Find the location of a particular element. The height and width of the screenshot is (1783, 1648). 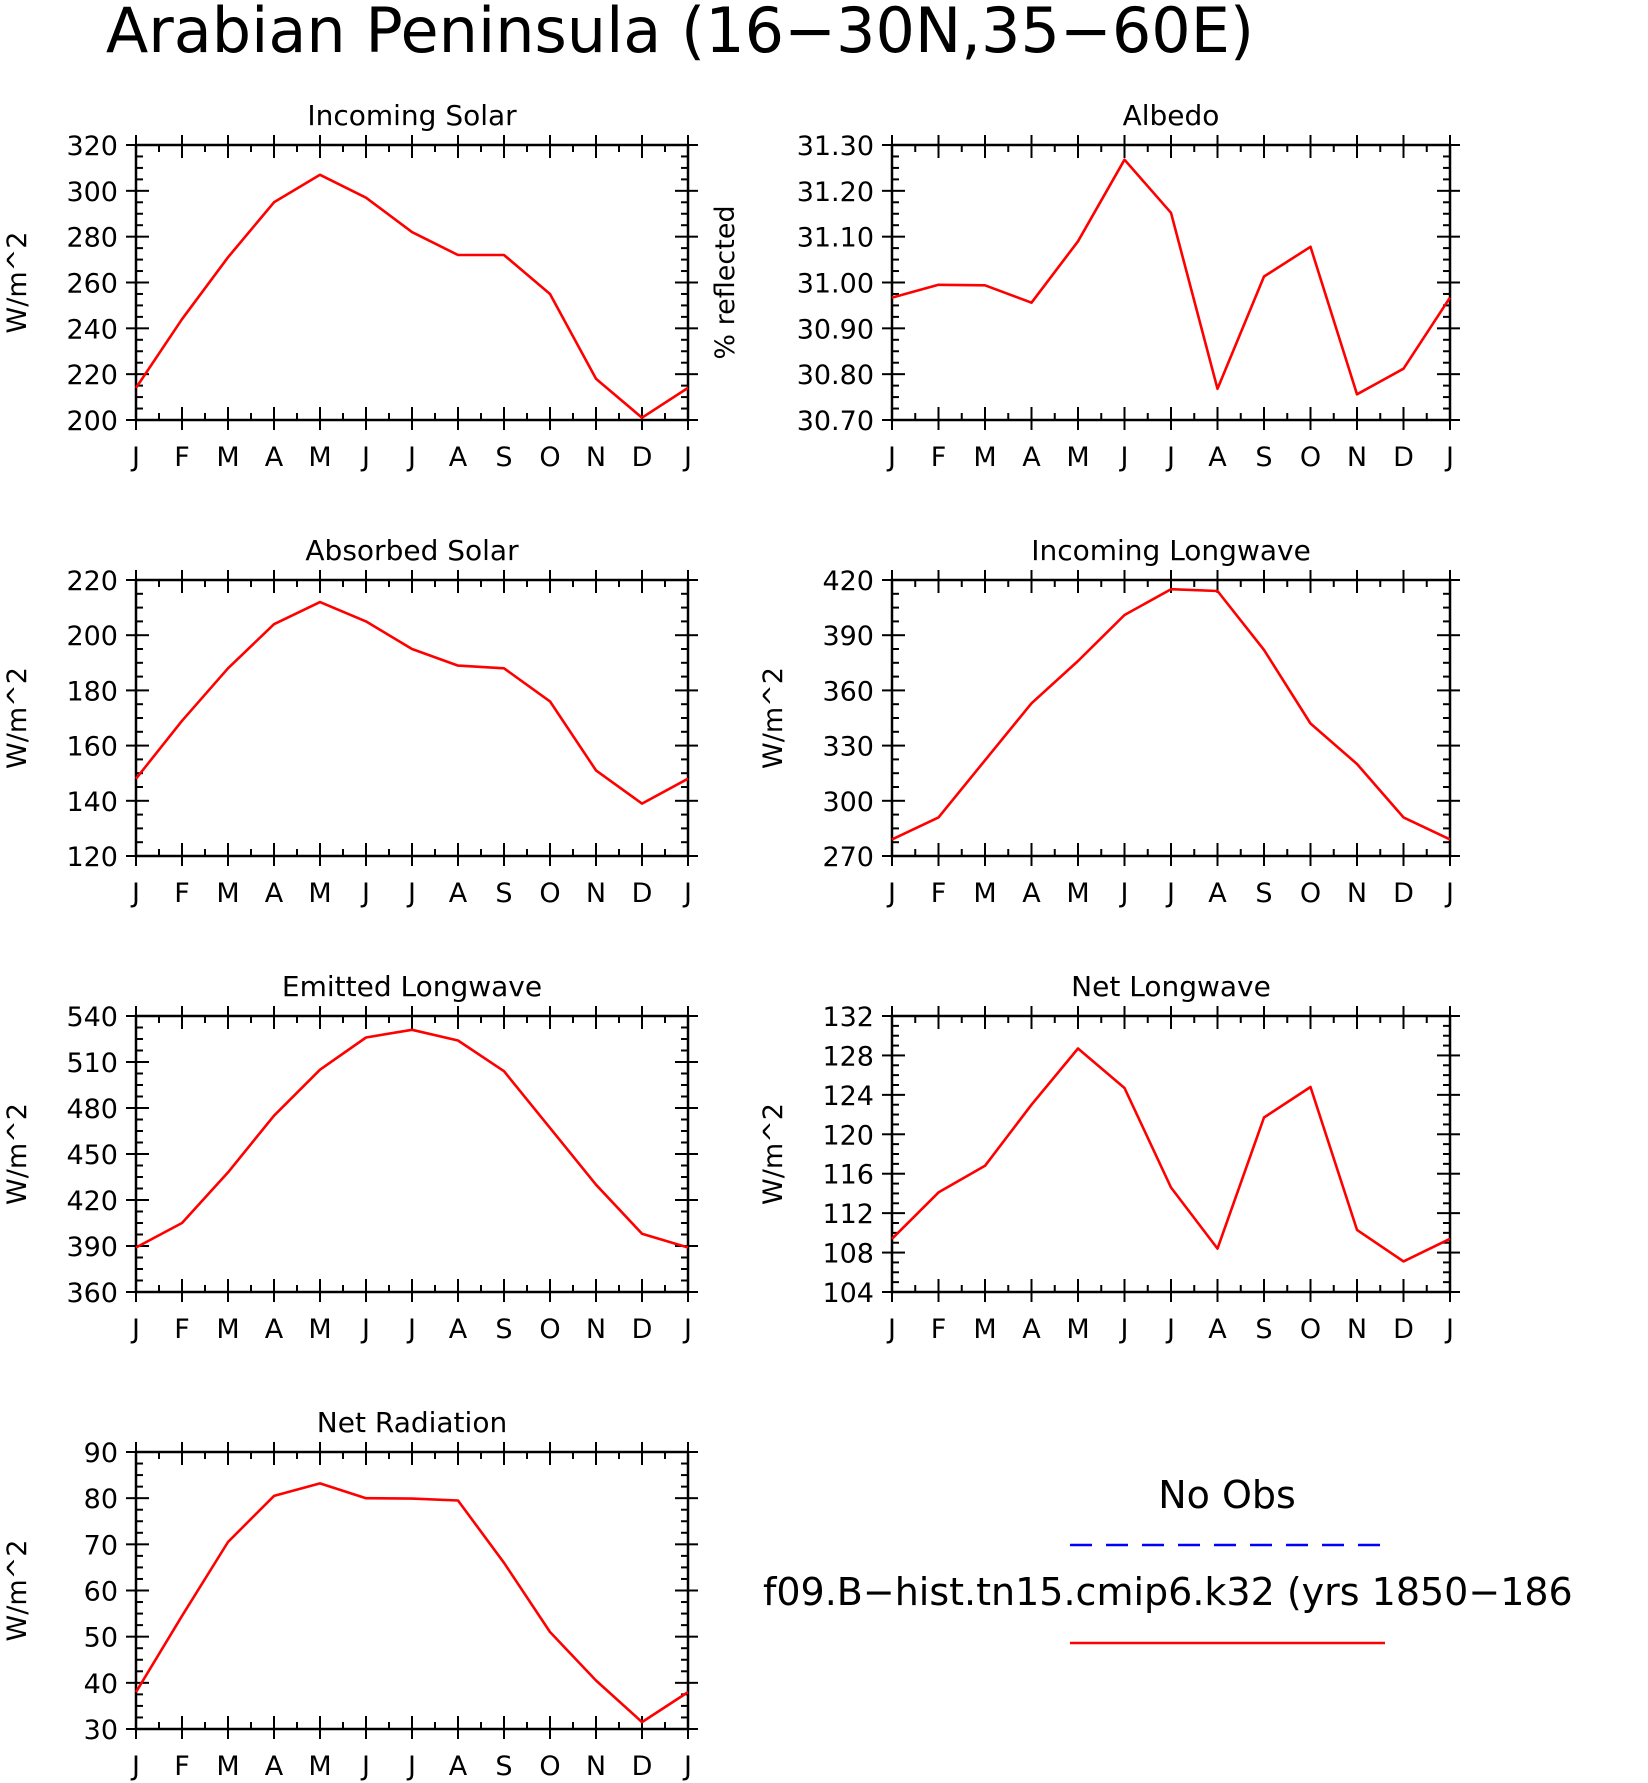

y-tick-label: 31.30 is located at coordinates (835, 146).